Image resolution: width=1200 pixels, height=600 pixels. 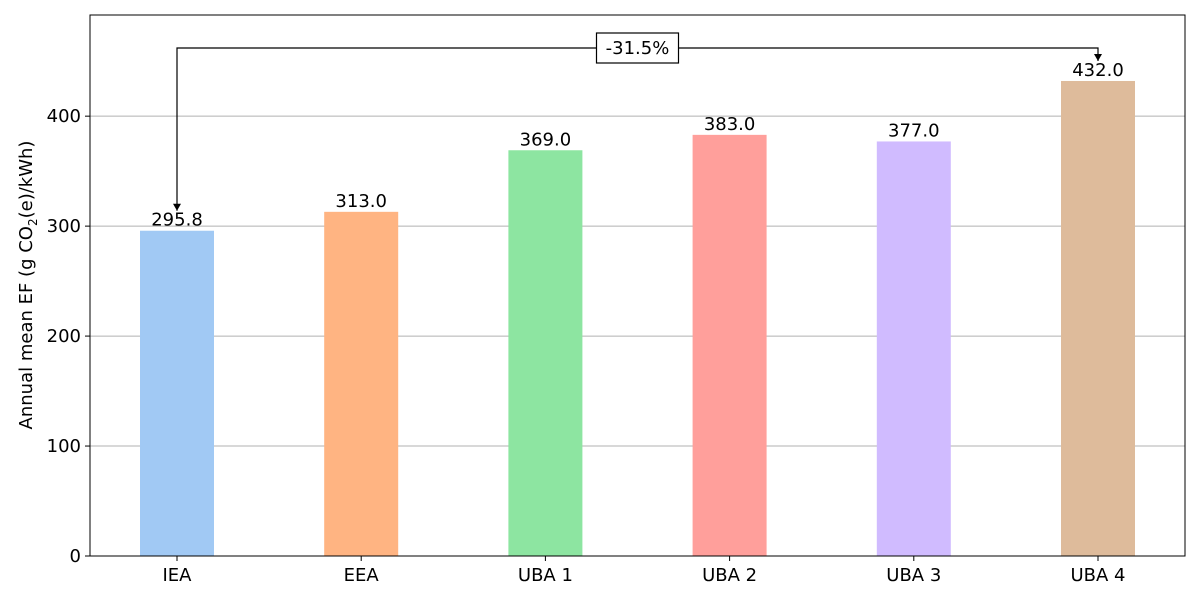 What do you see at coordinates (64, 226) in the screenshot?
I see `y-tick-label-300: 300` at bounding box center [64, 226].